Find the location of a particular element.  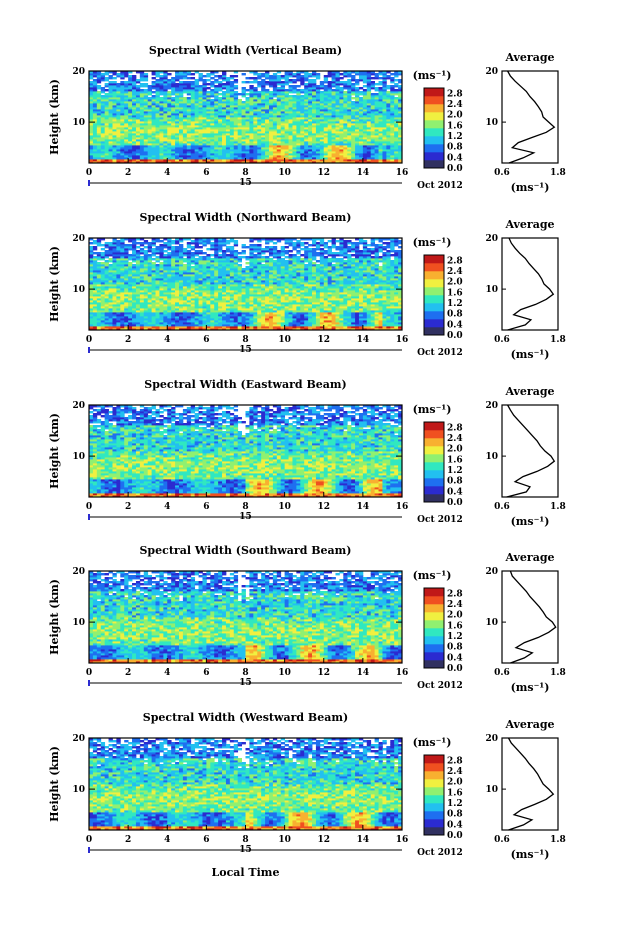

colorbar-tick-label: 0.4 is located at coordinates (455, 325).